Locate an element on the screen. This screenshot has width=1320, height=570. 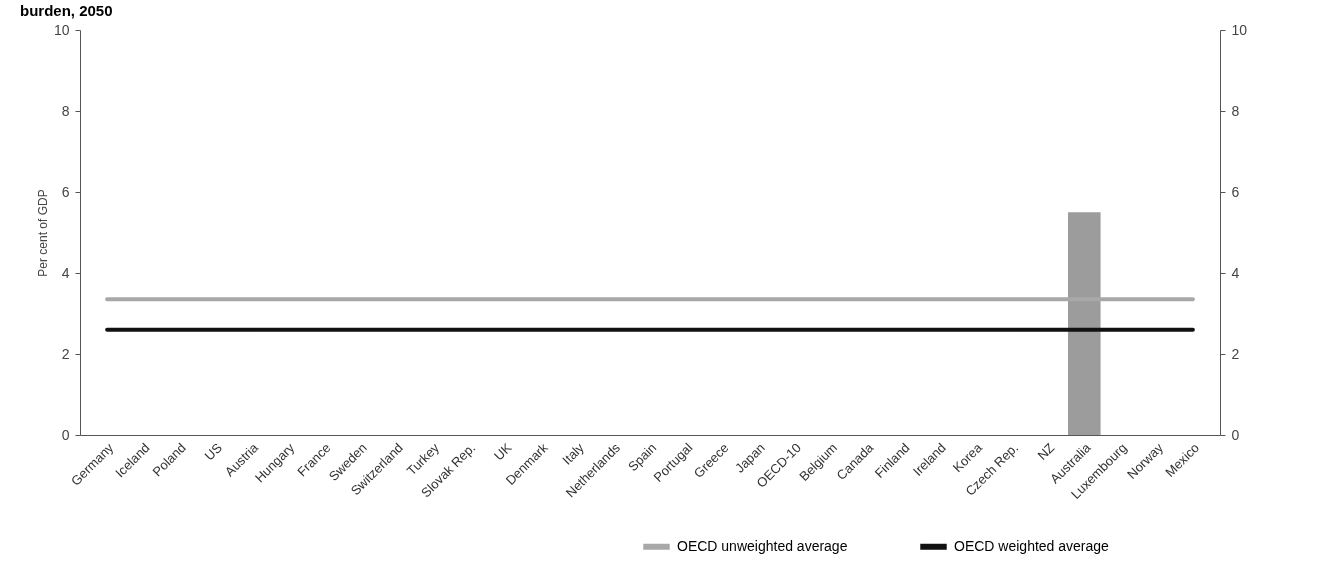
y2-tick-label: 4 is located at coordinates (1235, 272).